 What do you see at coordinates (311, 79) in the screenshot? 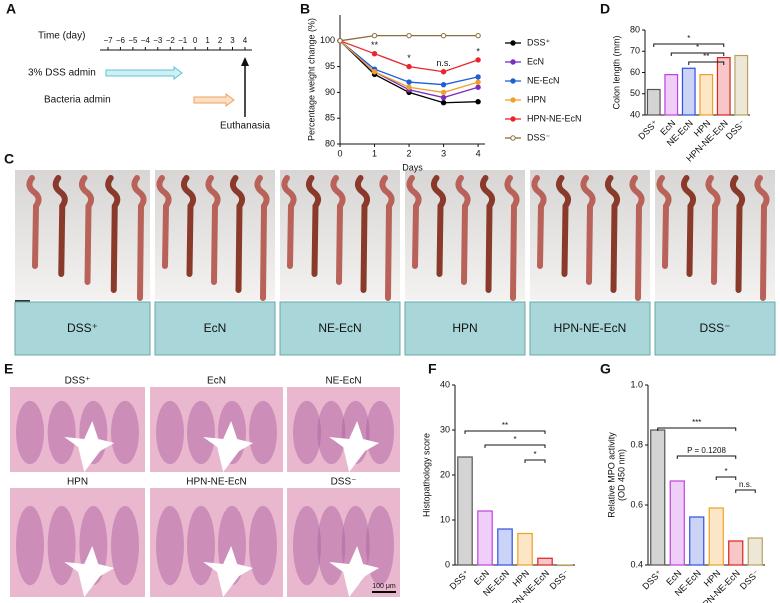
I see `y-axis-label: Percentage weight change (%)` at bounding box center [311, 79].